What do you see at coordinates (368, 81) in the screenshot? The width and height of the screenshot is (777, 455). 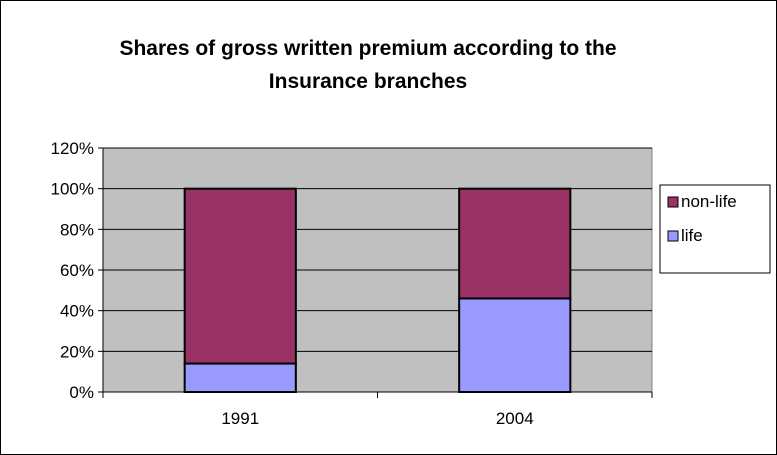 I see `chart-title-line-2: Insurance branches` at bounding box center [368, 81].